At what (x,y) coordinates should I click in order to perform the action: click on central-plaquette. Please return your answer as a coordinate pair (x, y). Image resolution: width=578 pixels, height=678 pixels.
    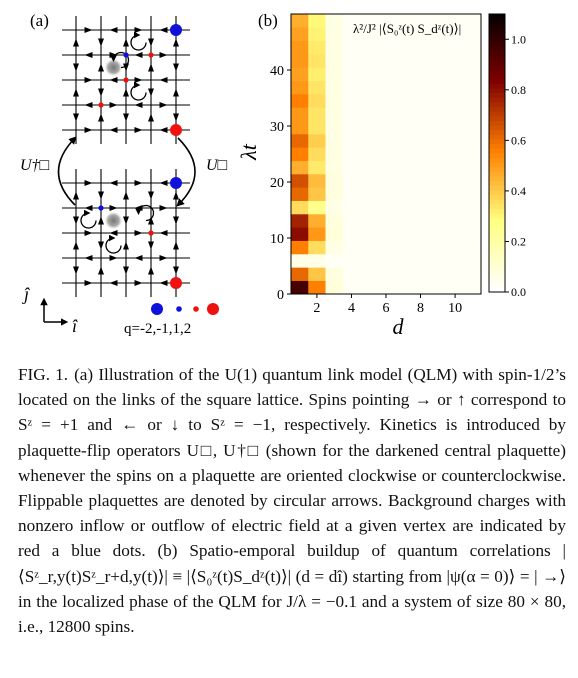
    Looking at the image, I should click on (113, 67).